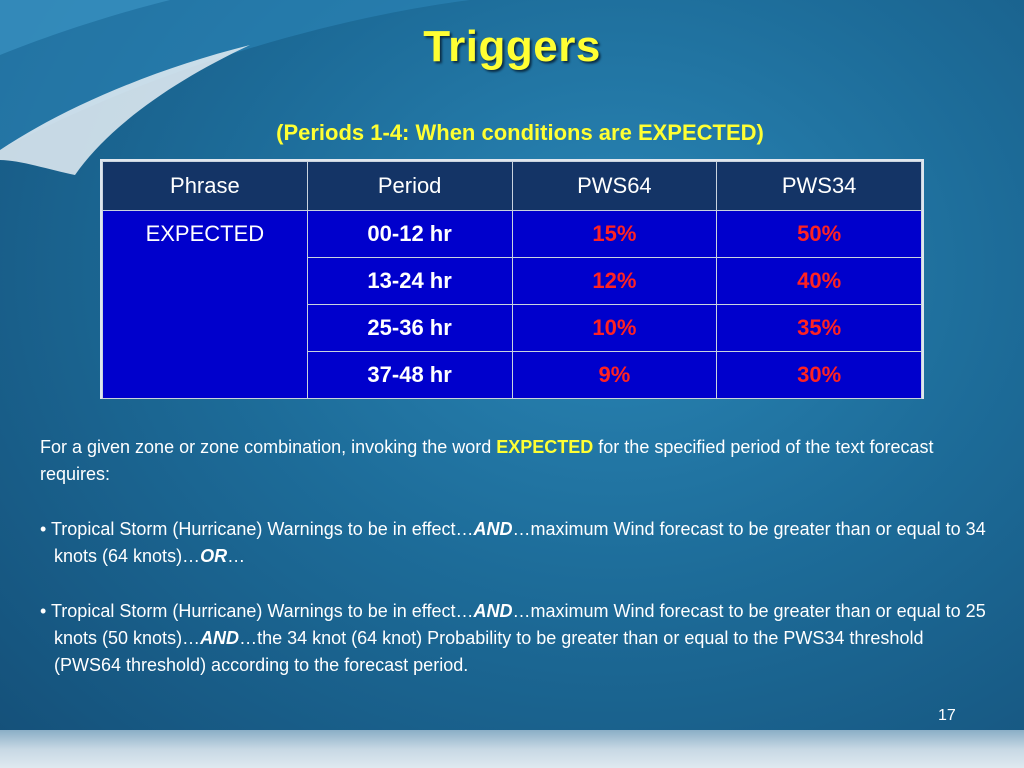 Image resolution: width=1024 pixels, height=768 pixels. Describe the element at coordinates (220, 638) in the screenshot. I see `bullet2-and-2: AND` at that location.